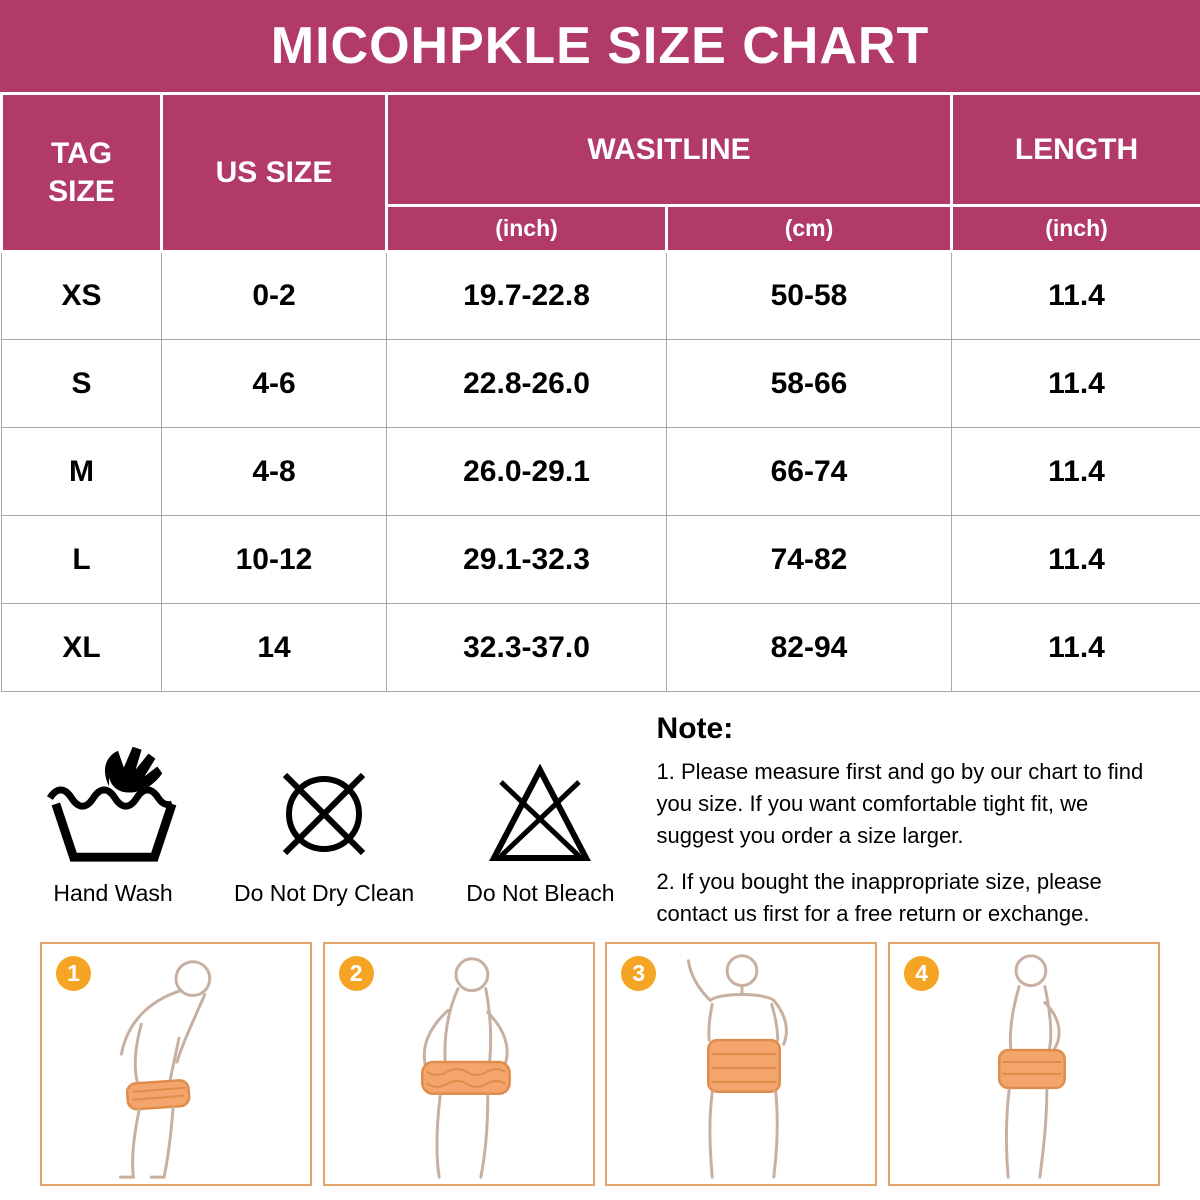 The width and height of the screenshot is (1200, 1200). What do you see at coordinates (81, 383) in the screenshot?
I see `cell-tag: S` at bounding box center [81, 383].